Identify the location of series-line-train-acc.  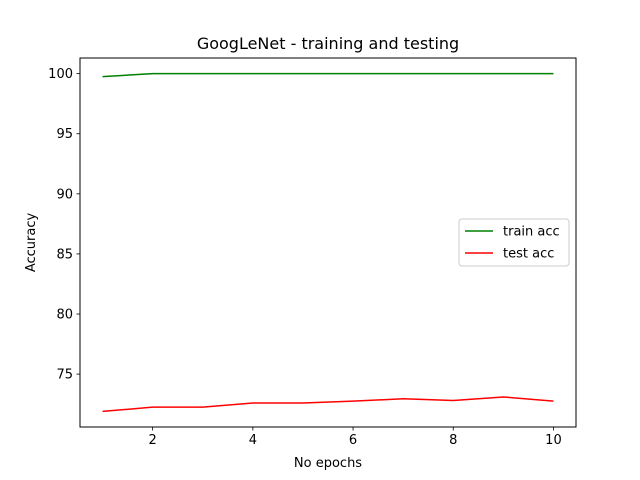
(328, 75).